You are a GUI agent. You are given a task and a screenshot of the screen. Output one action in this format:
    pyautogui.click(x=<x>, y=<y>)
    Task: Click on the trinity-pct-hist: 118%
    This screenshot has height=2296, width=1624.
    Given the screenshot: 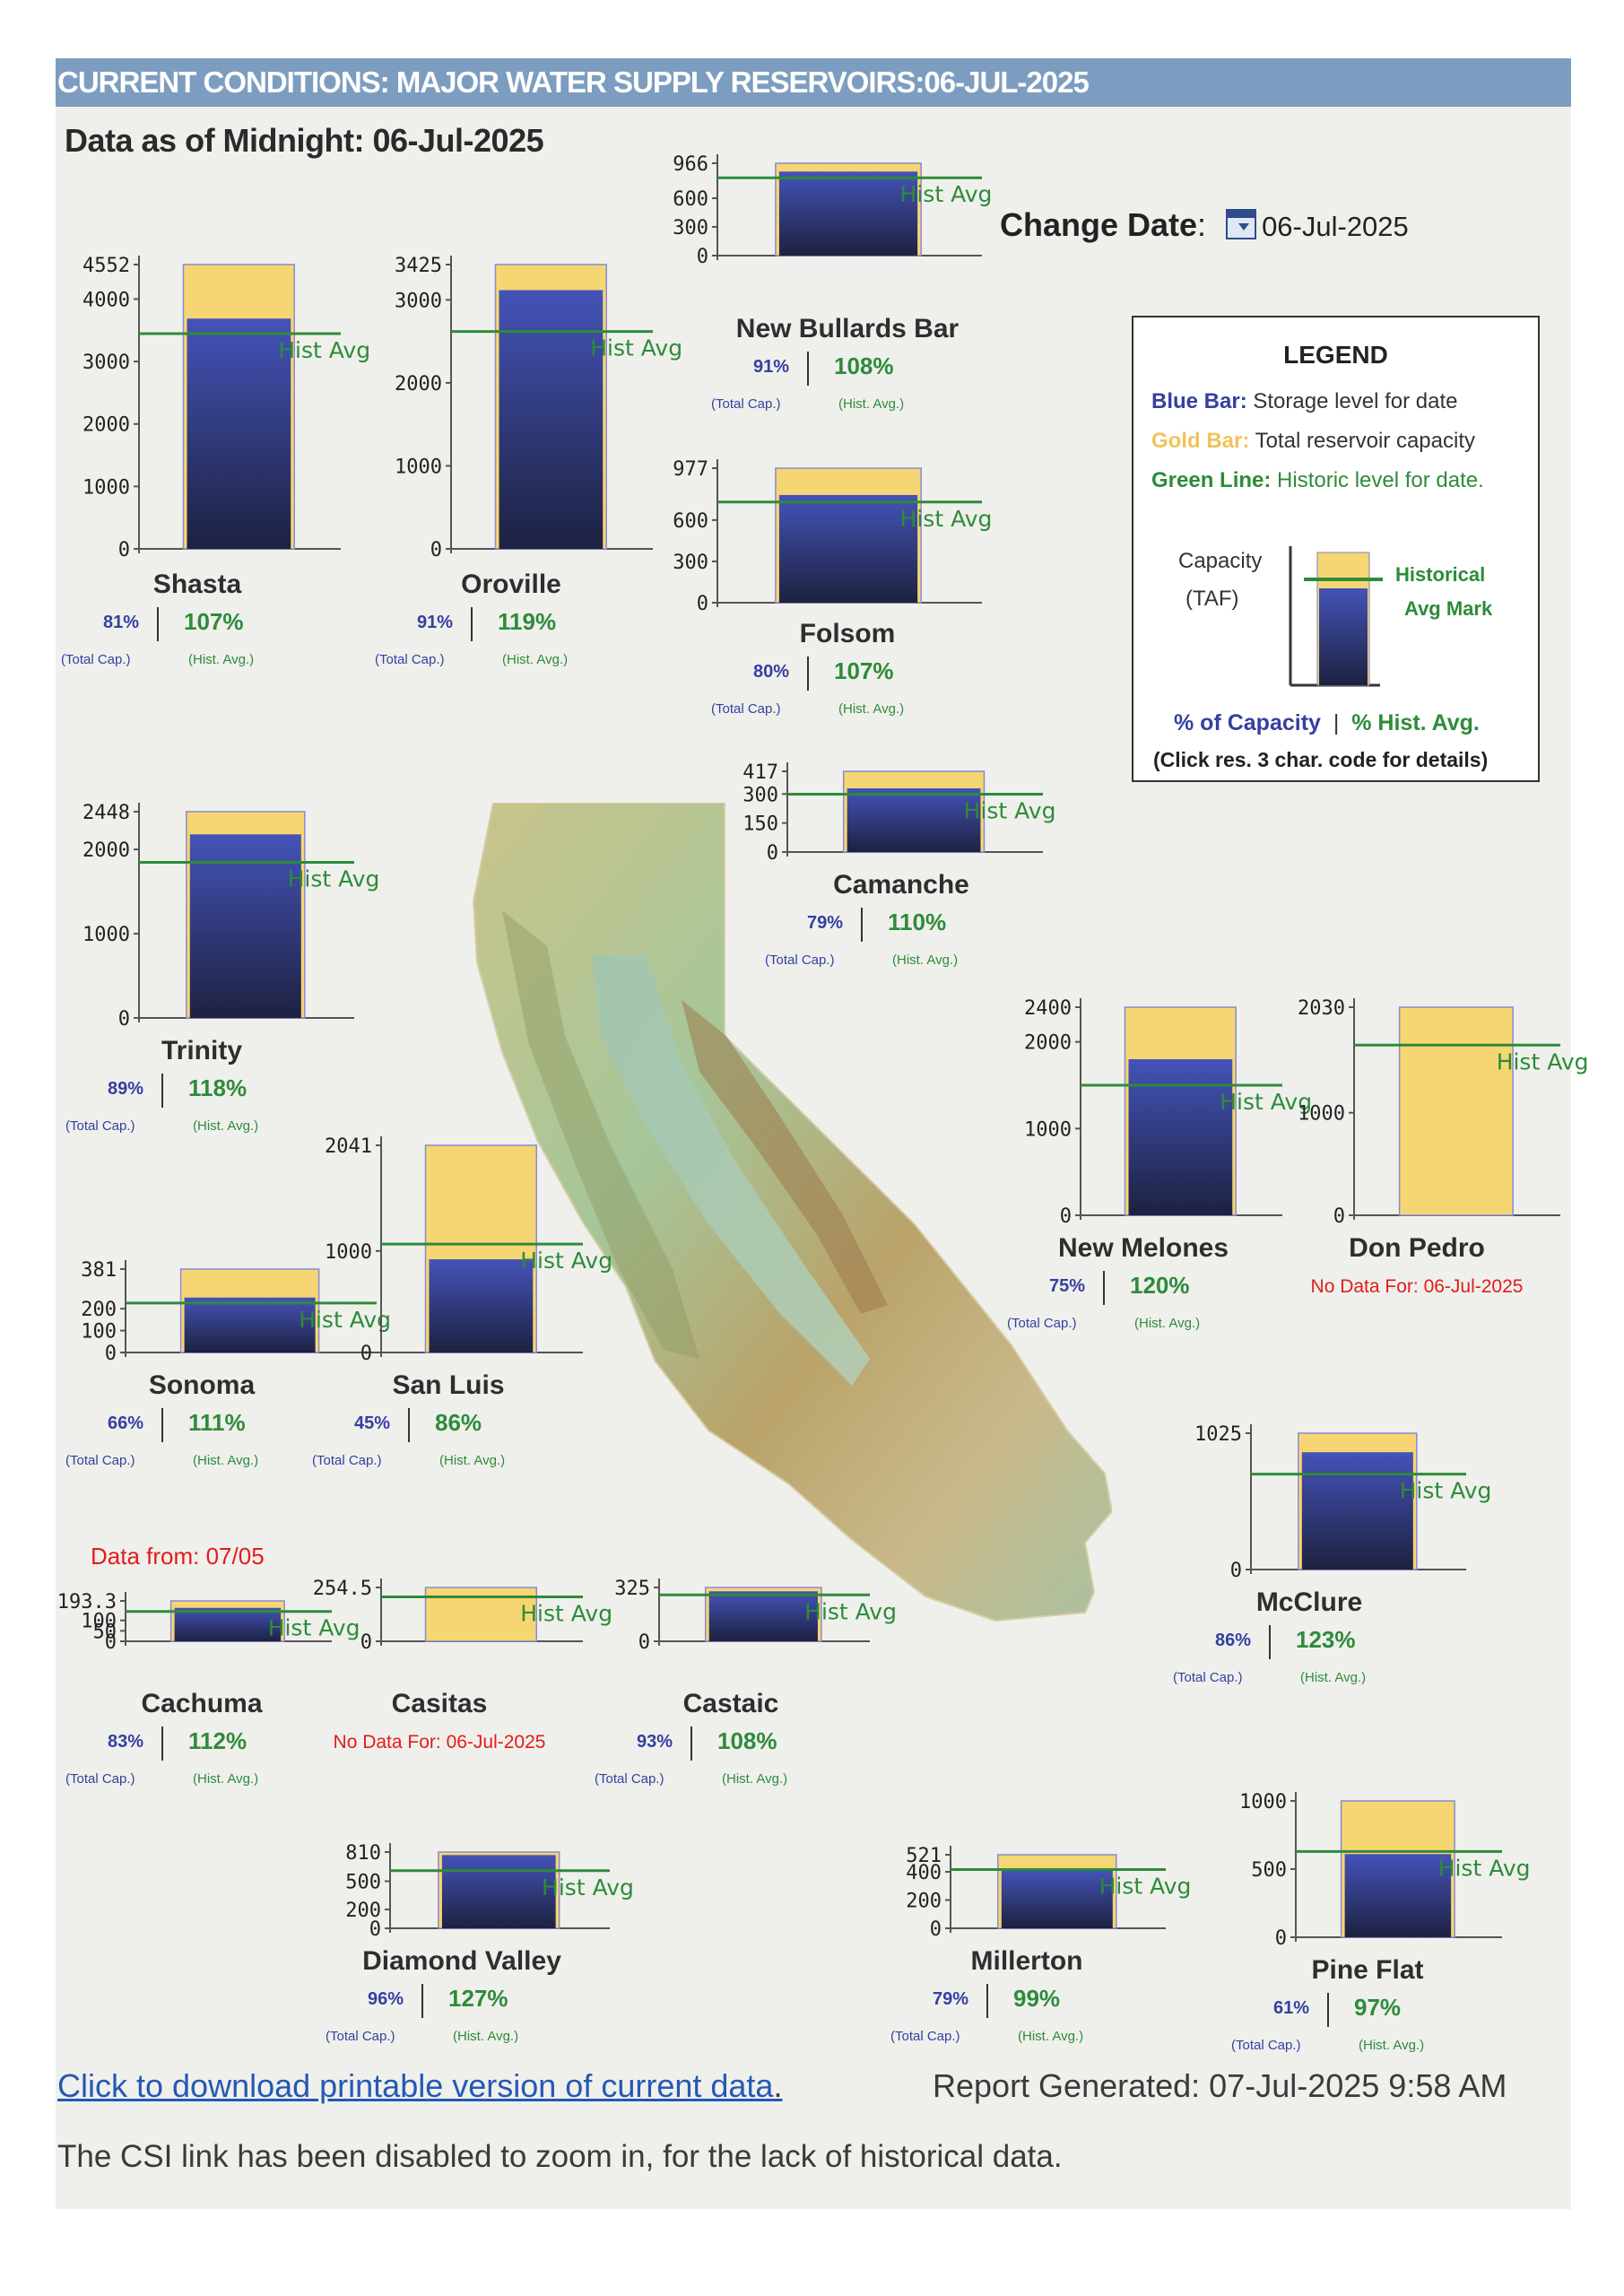 What is the action you would take?
    pyautogui.click(x=218, y=1087)
    